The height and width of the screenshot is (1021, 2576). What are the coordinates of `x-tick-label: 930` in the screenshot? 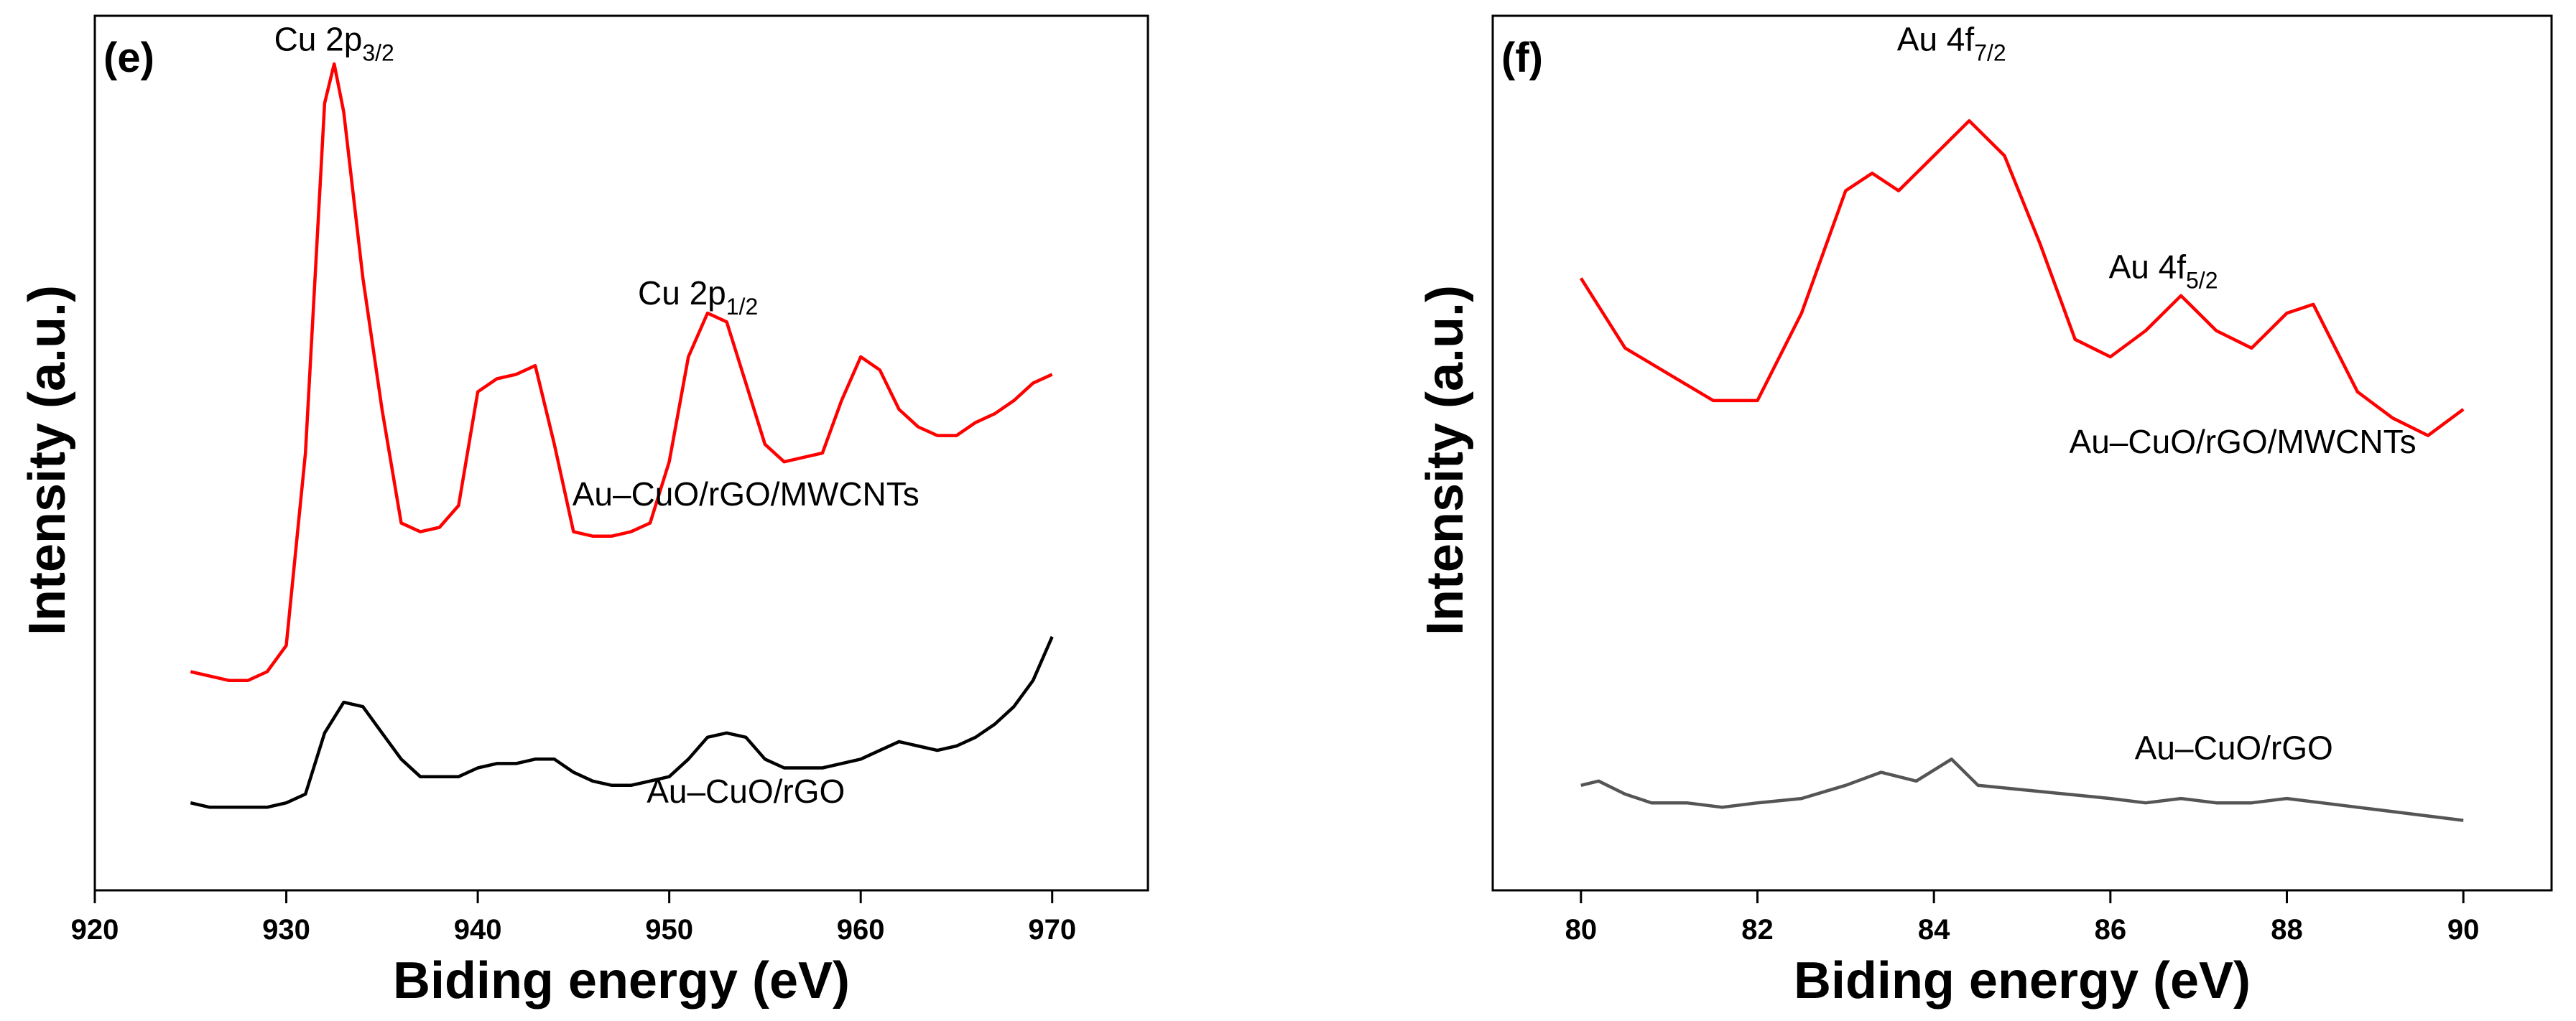 It's located at (286, 930).